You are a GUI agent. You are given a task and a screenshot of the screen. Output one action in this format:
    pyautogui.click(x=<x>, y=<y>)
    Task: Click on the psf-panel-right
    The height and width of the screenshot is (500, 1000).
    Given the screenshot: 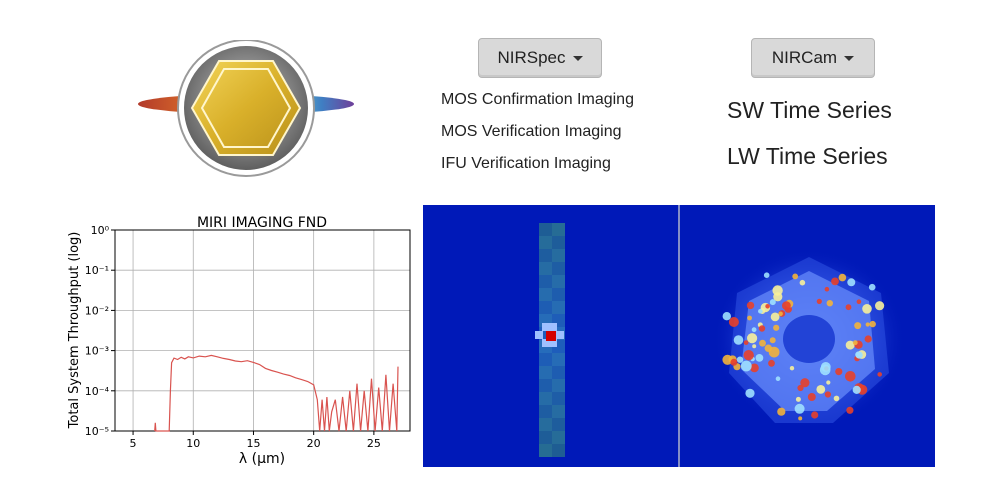 What is the action you would take?
    pyautogui.click(x=807, y=336)
    